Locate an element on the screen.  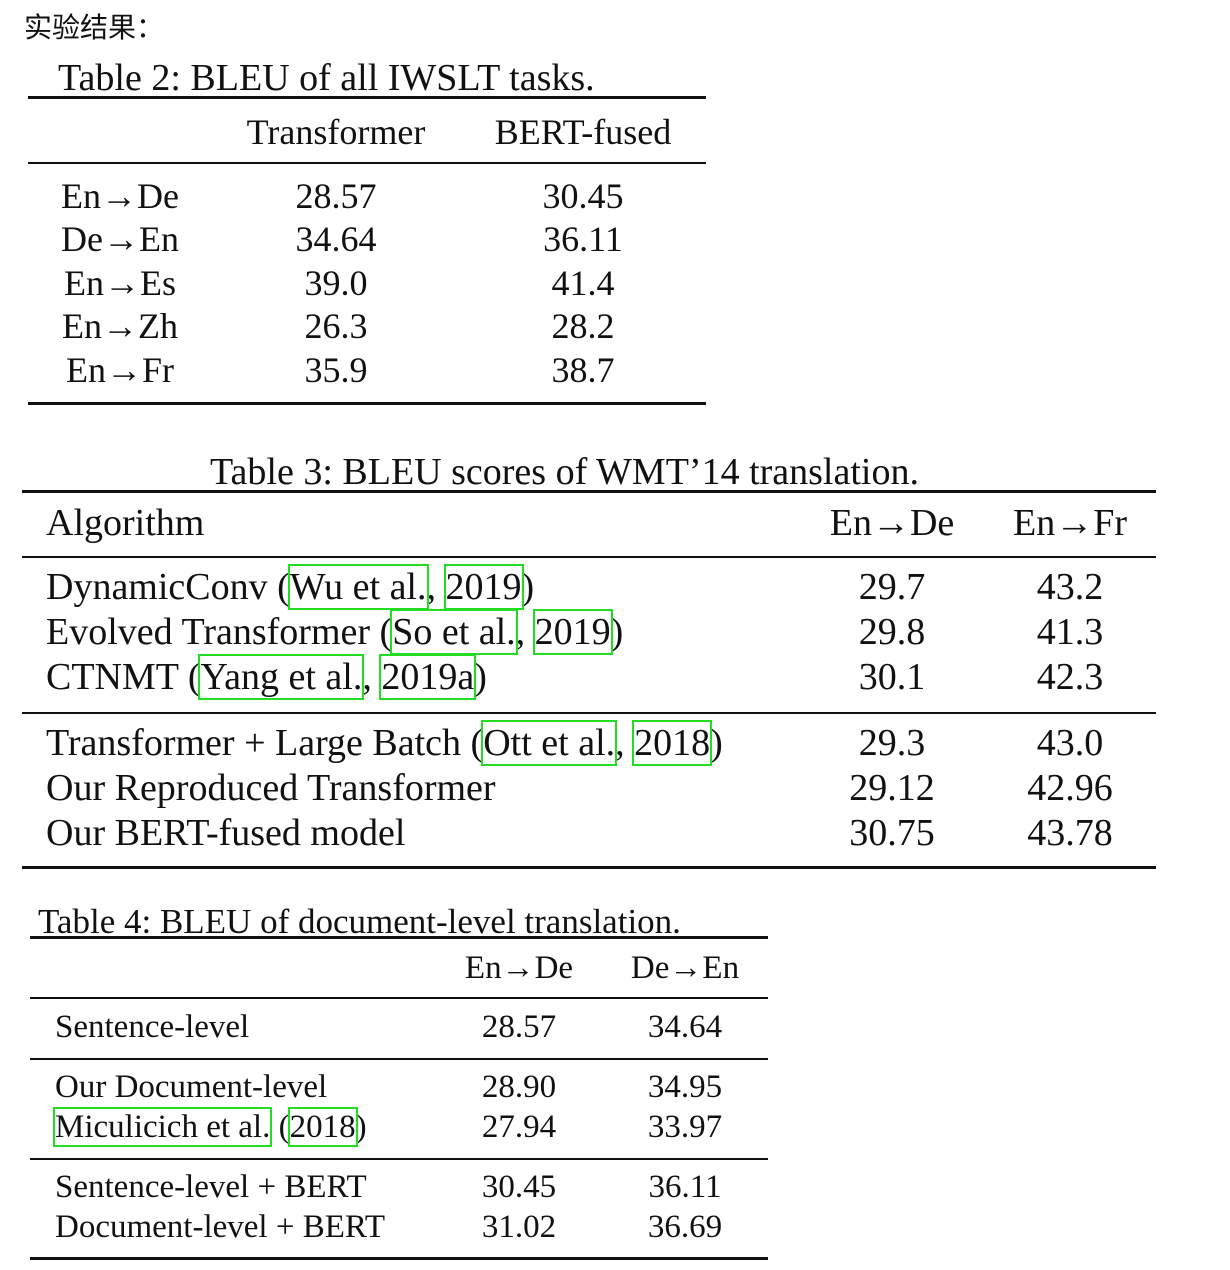
table-3-en-fr-value: 43.2 is located at coordinates (1070, 587).